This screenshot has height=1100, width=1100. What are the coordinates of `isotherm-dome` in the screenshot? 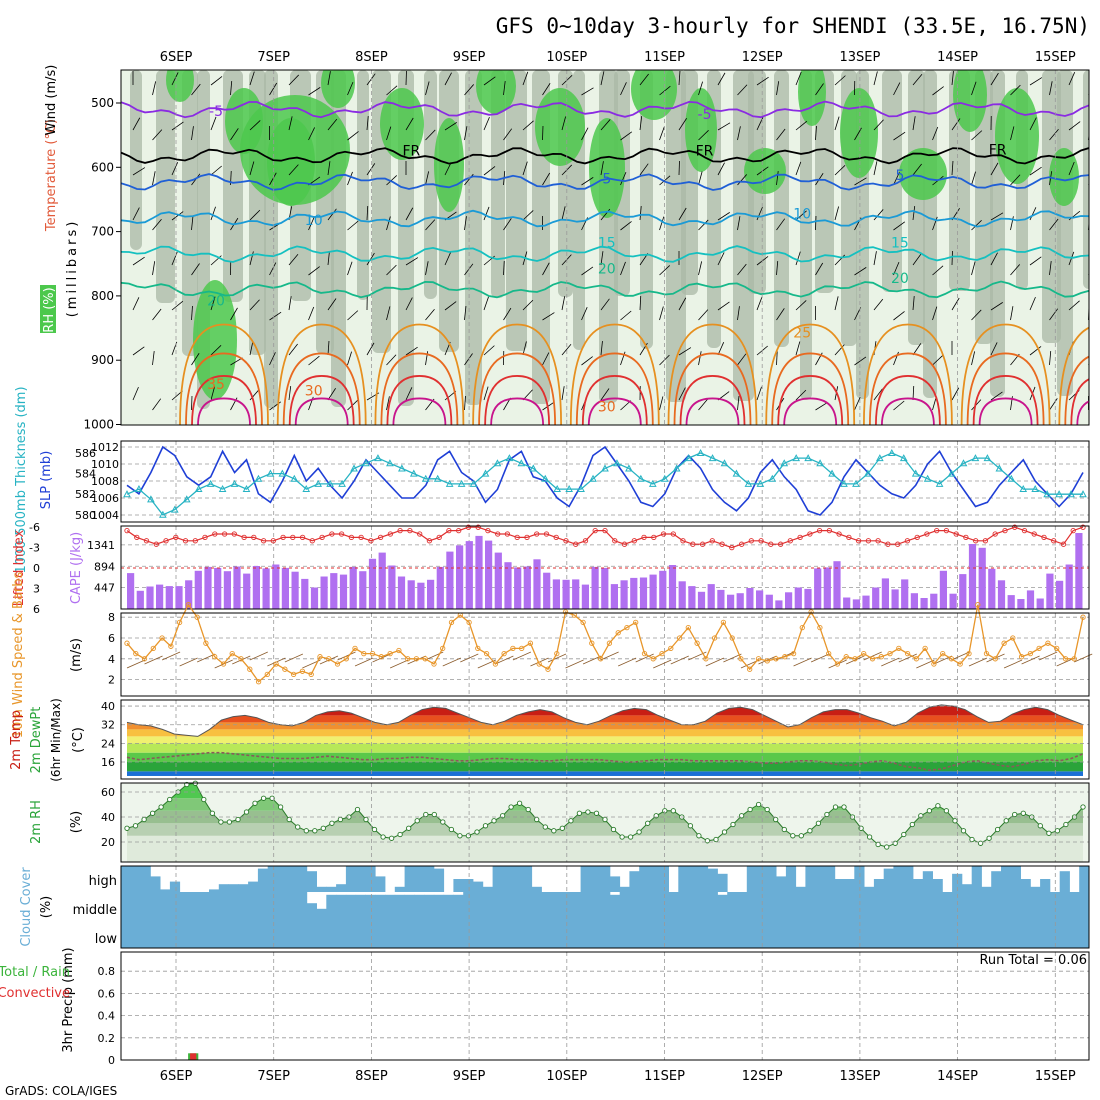 It's located at (810, 388).